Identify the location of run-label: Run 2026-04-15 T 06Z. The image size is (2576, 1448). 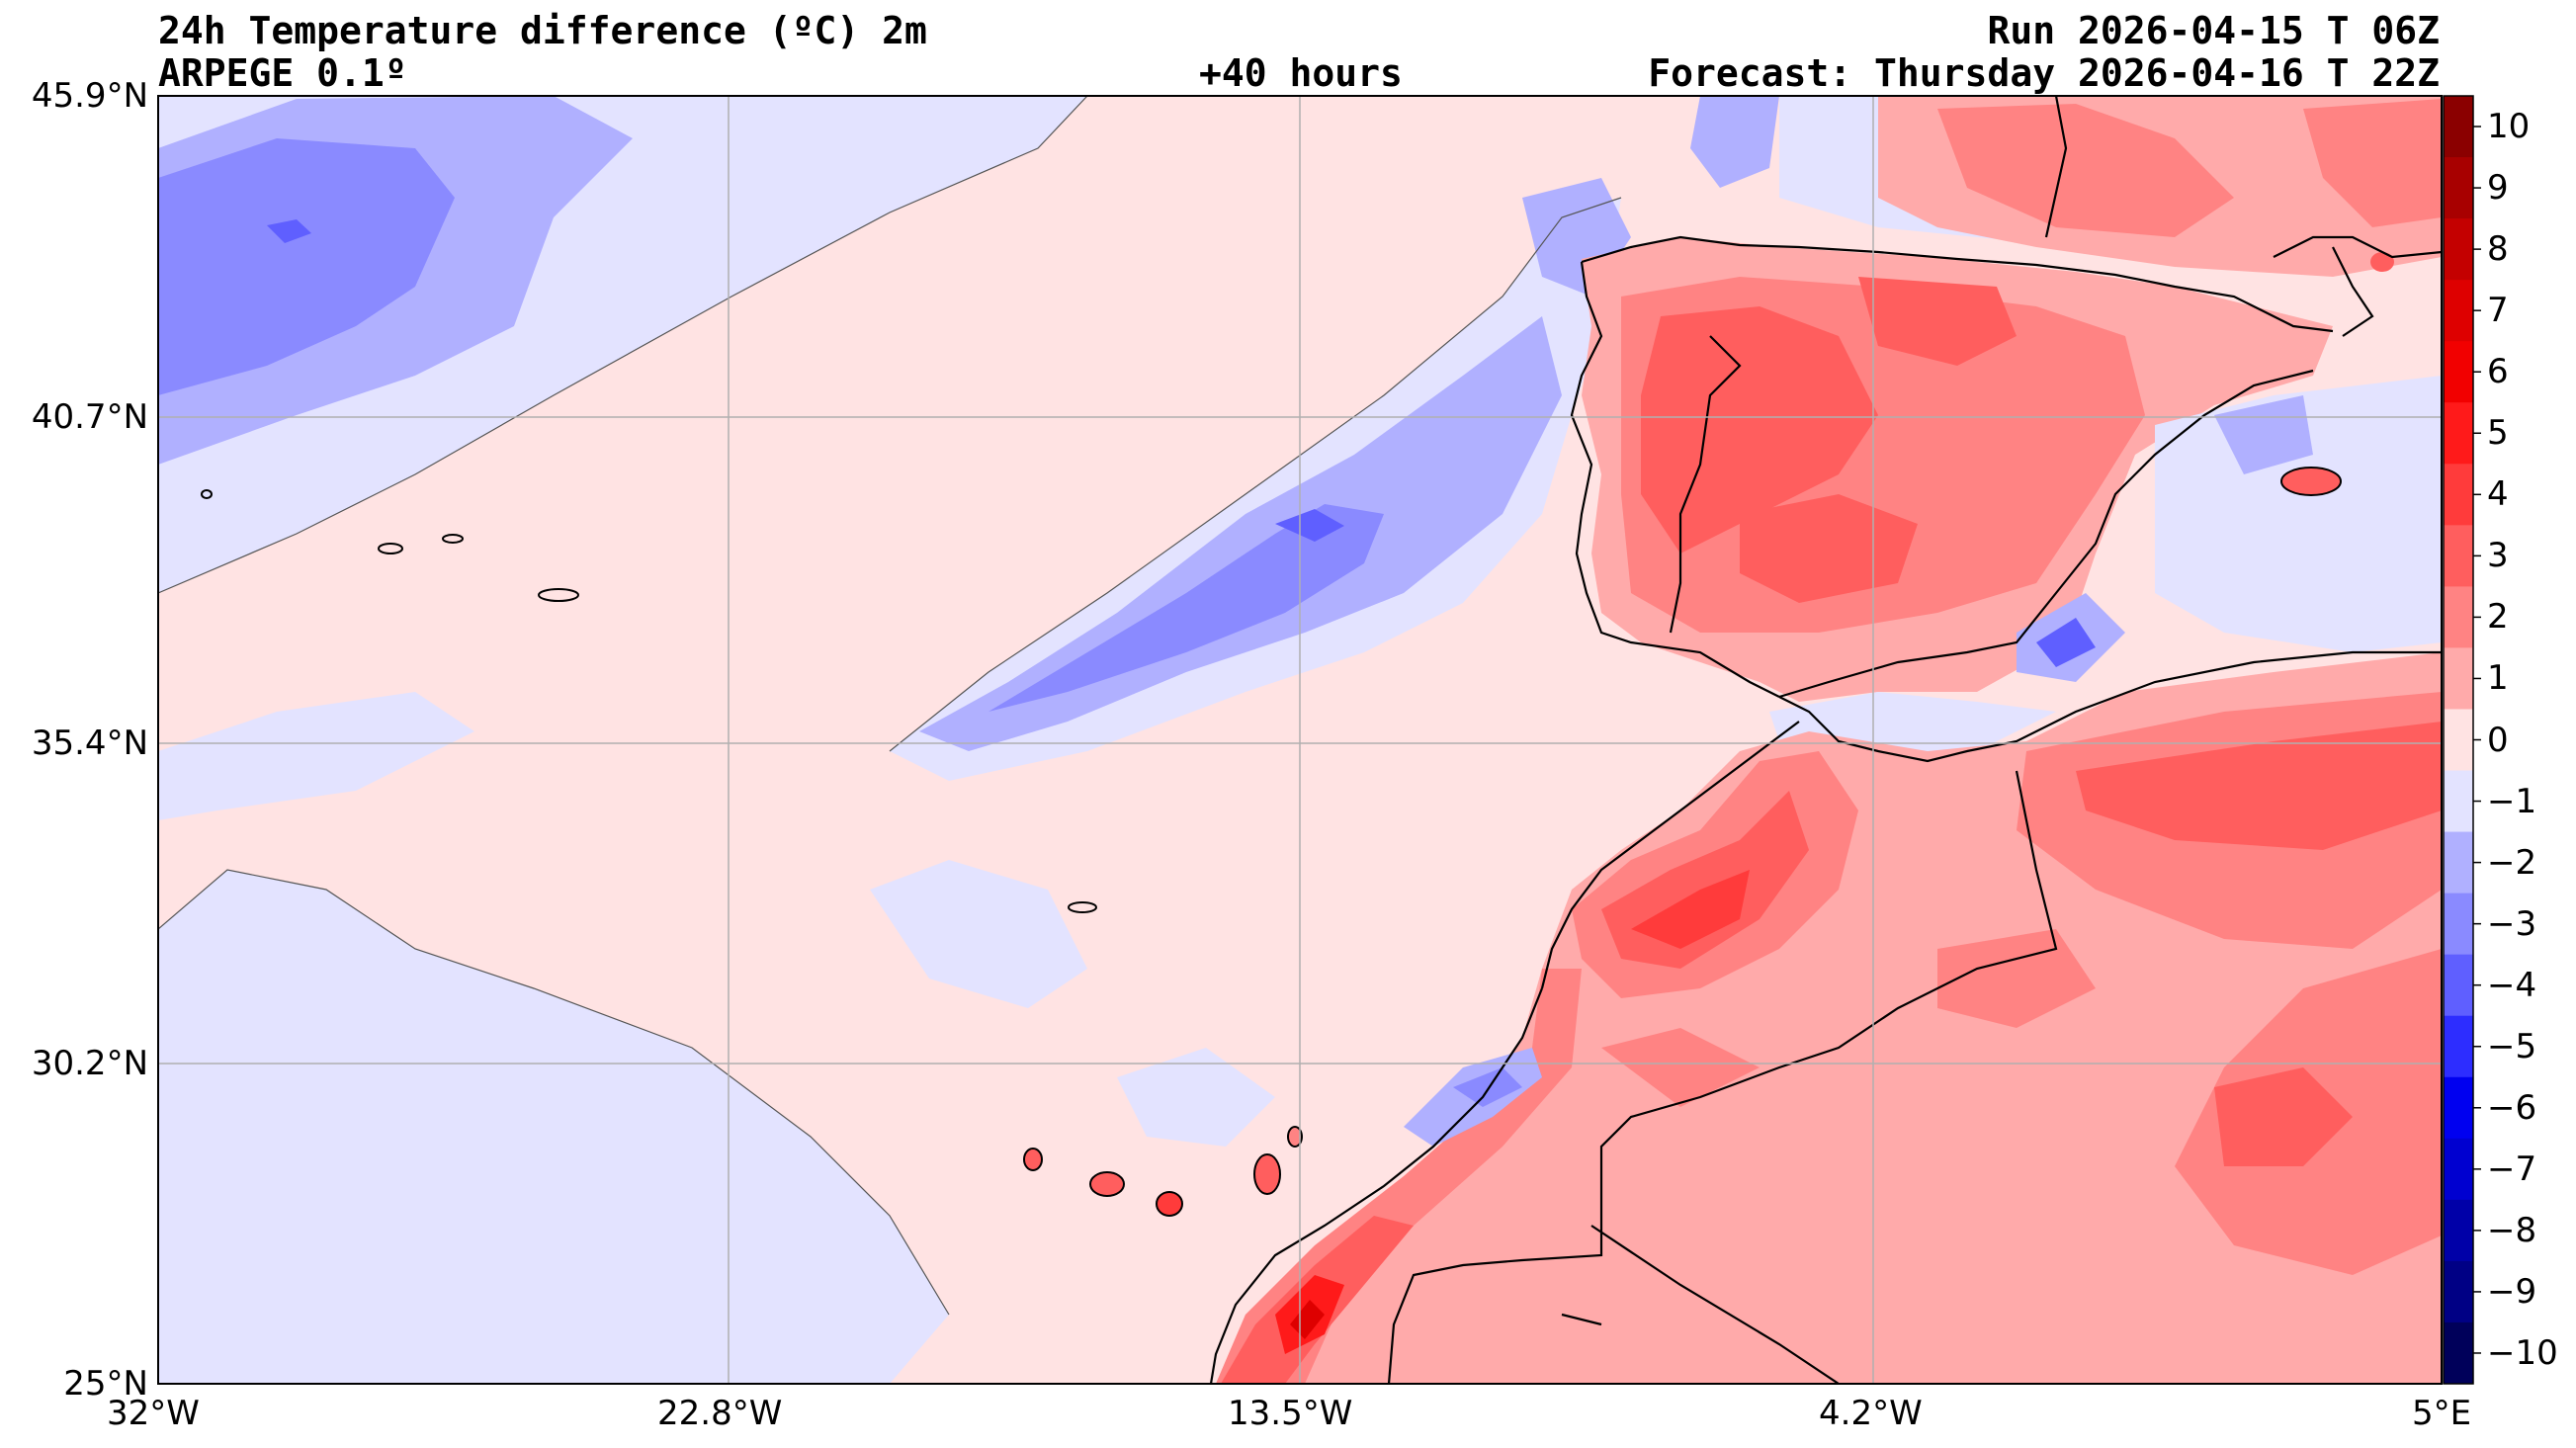
(2213, 30).